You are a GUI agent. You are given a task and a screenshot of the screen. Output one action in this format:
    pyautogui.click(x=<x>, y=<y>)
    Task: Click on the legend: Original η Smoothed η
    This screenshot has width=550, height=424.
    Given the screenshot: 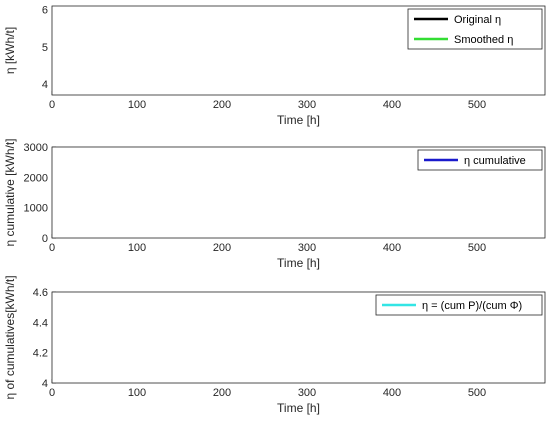 What is the action you would take?
    pyautogui.click(x=475, y=29)
    